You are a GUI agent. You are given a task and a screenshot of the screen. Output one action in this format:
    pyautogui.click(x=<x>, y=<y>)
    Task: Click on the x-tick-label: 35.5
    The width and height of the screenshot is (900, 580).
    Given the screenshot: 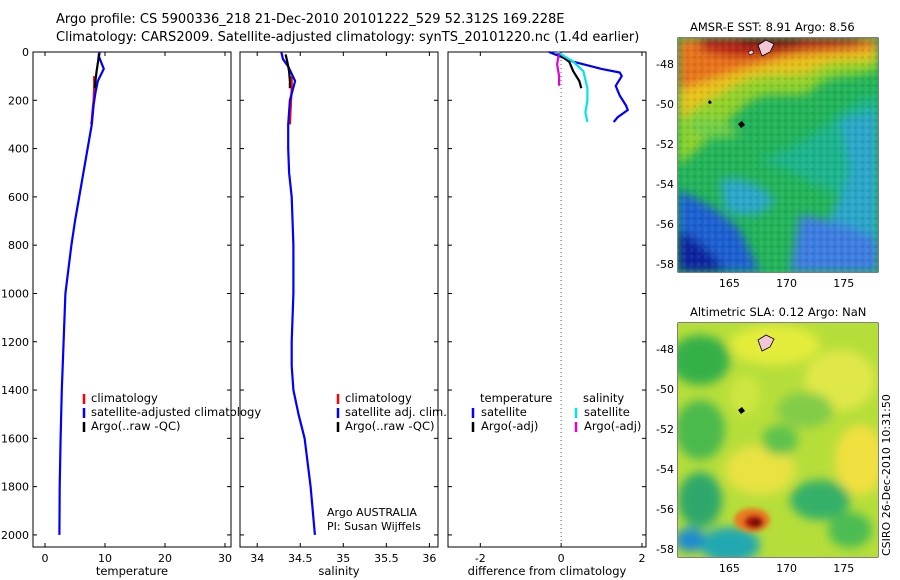 What is the action you would take?
    pyautogui.click(x=386, y=558)
    